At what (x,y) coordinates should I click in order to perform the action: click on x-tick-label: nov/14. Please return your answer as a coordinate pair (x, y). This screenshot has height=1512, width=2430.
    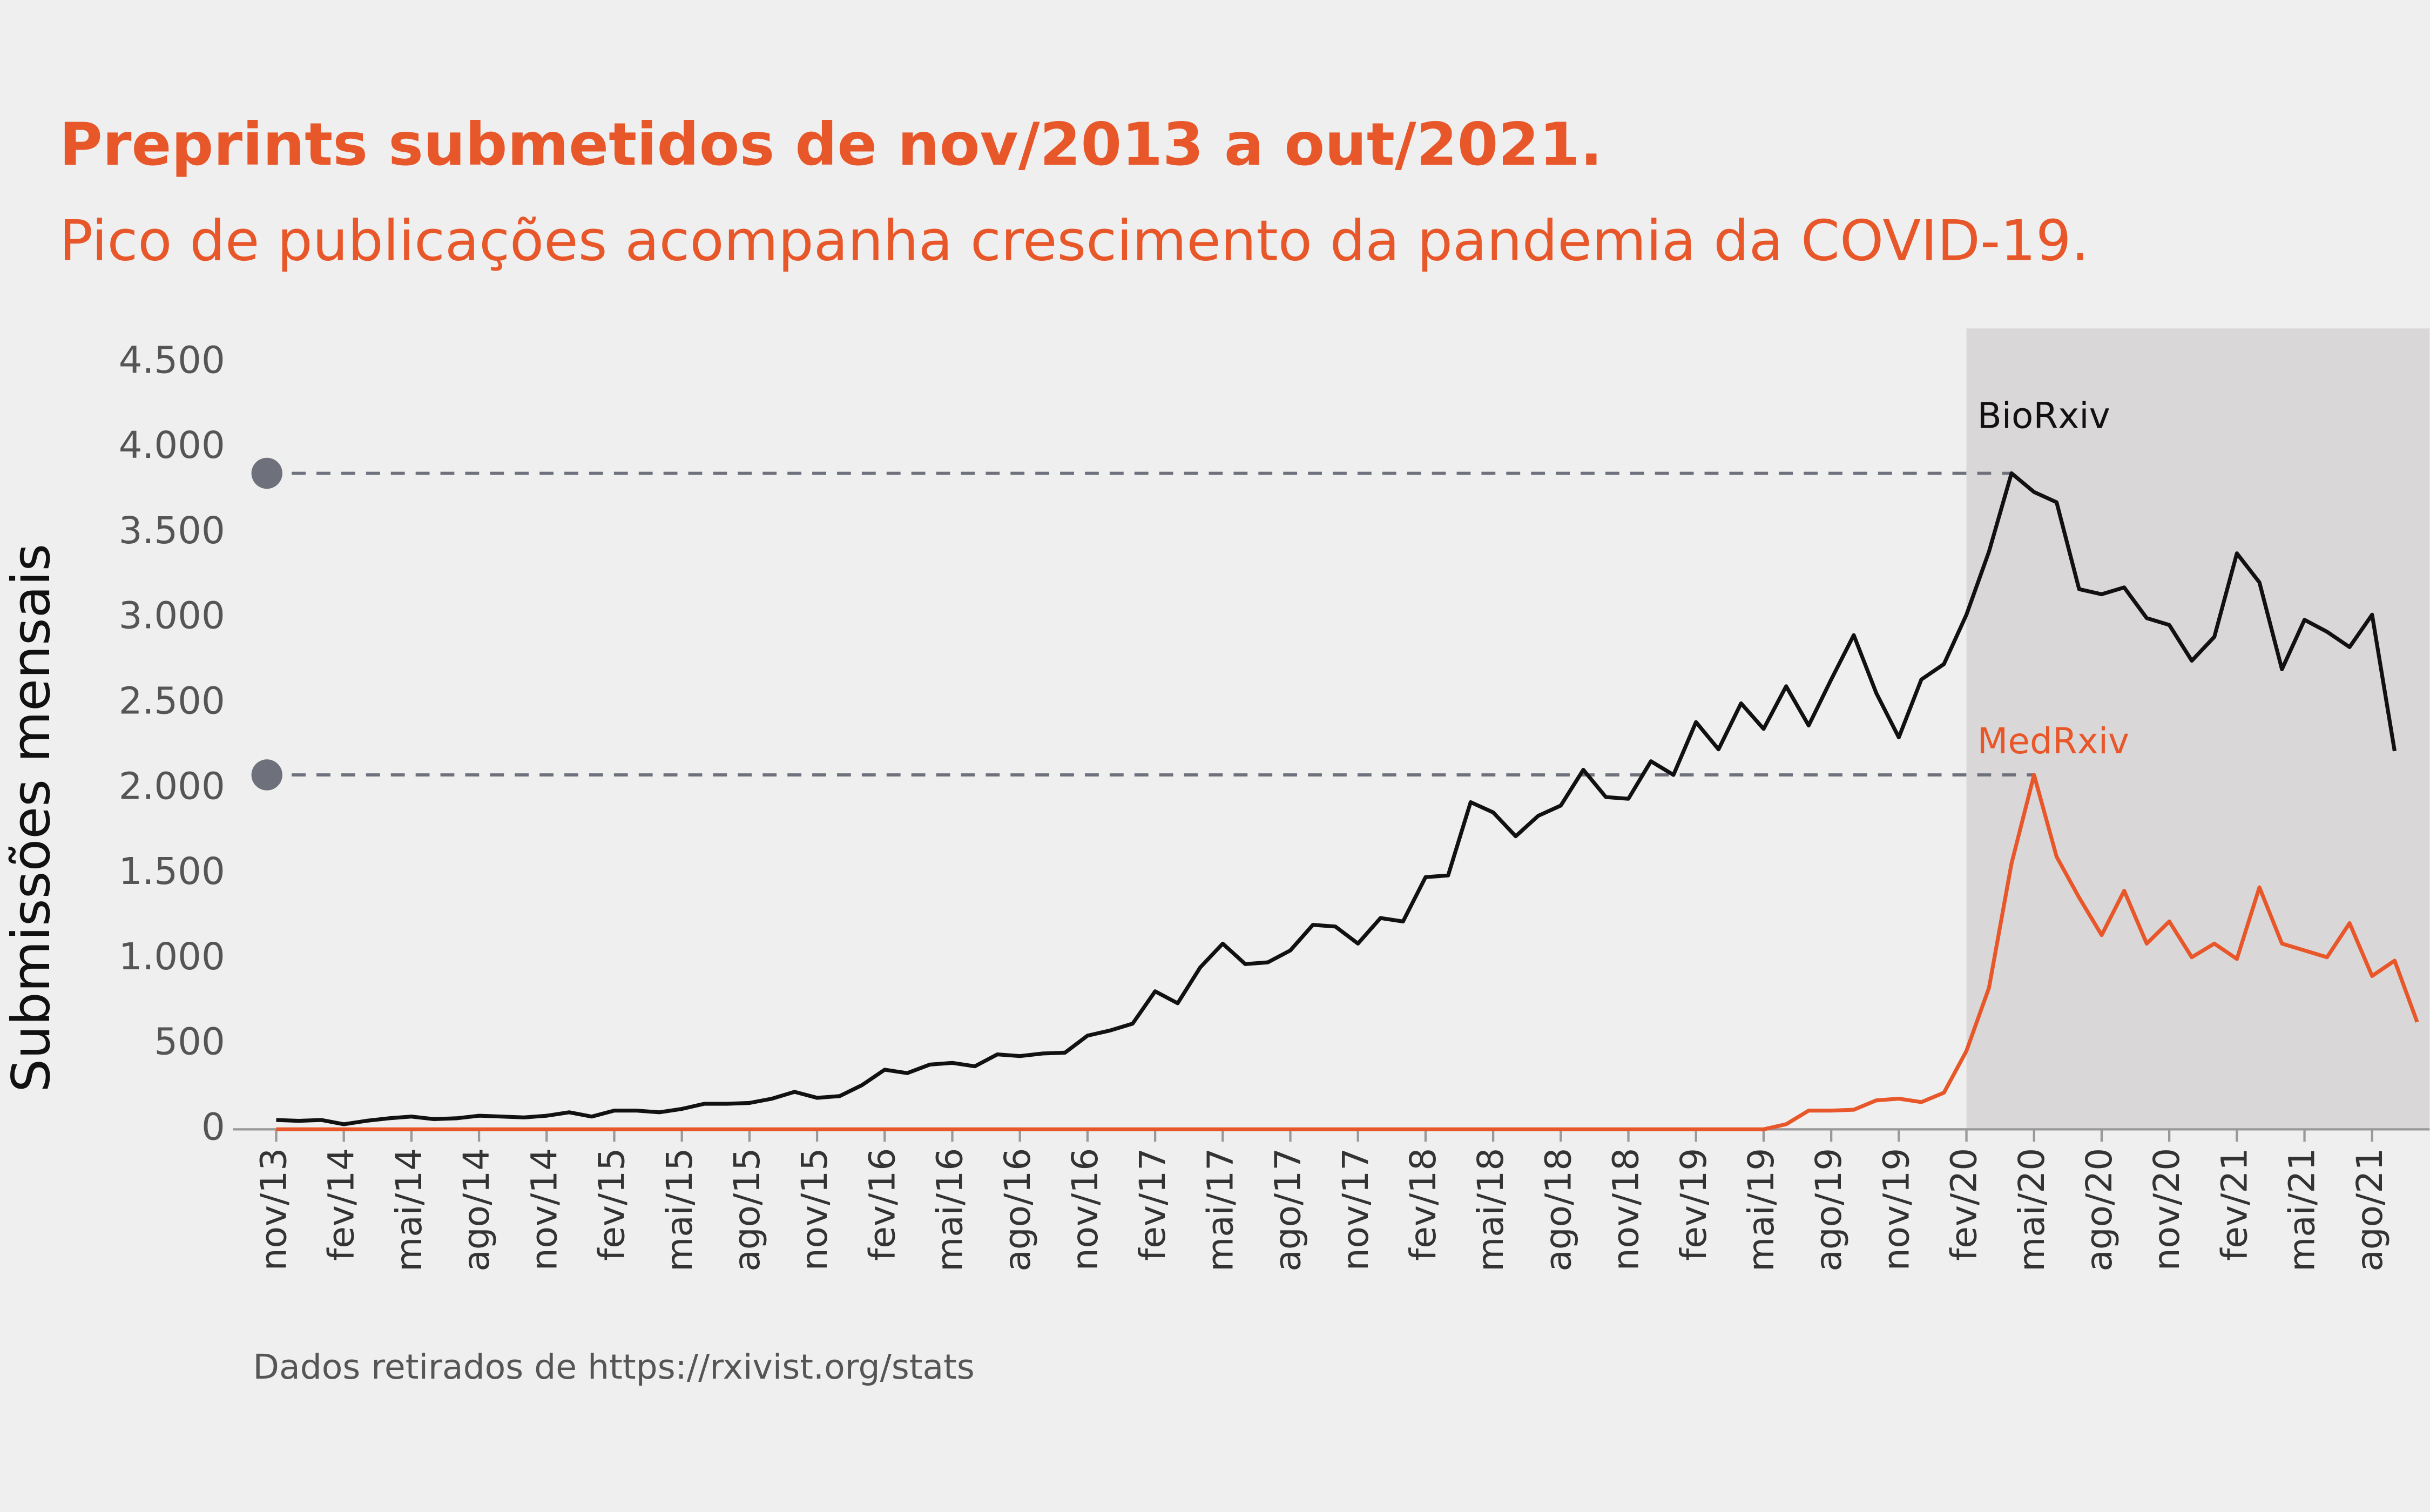
    Looking at the image, I should click on (544, 1209).